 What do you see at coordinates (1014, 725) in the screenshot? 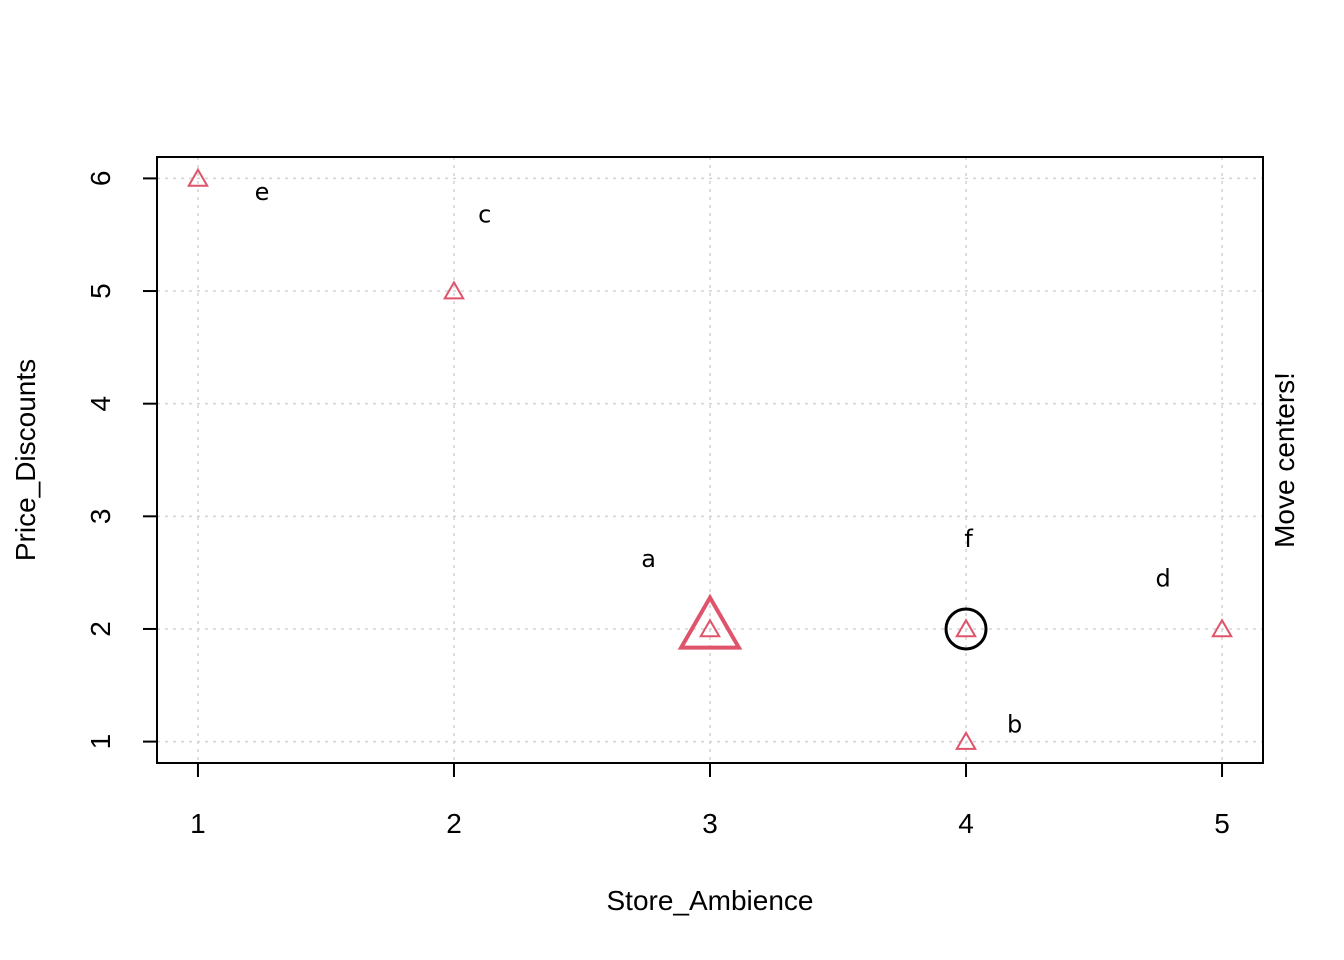
I see `point-label: b` at bounding box center [1014, 725].